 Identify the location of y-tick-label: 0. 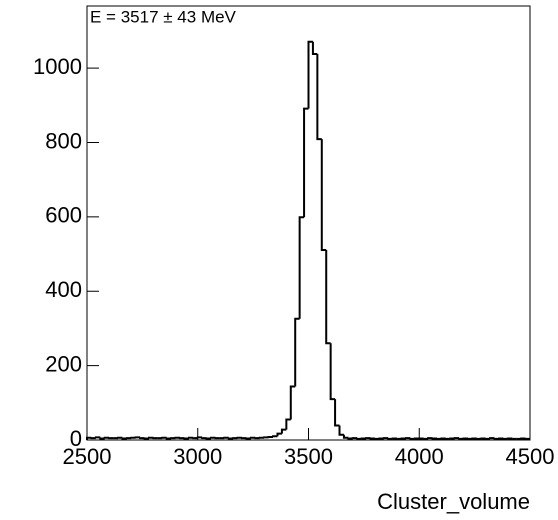
(76, 438).